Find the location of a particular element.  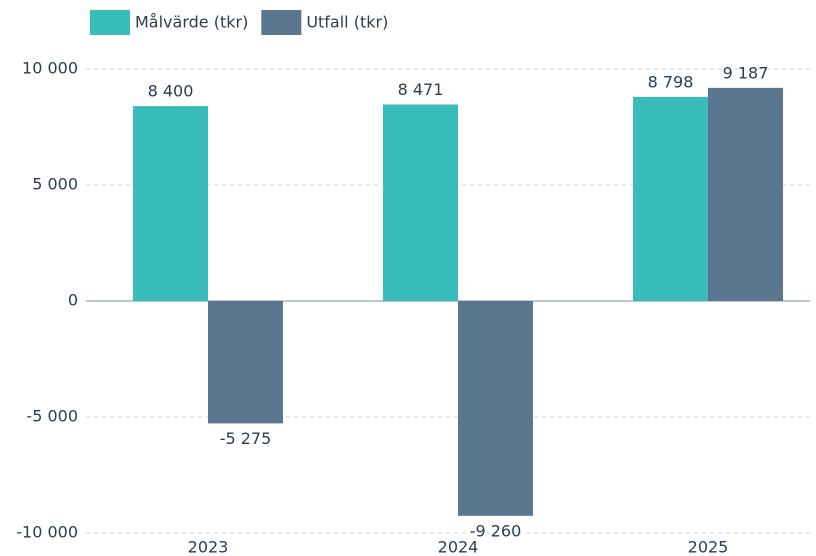

x-tick-label: 2024 is located at coordinates (458, 547).